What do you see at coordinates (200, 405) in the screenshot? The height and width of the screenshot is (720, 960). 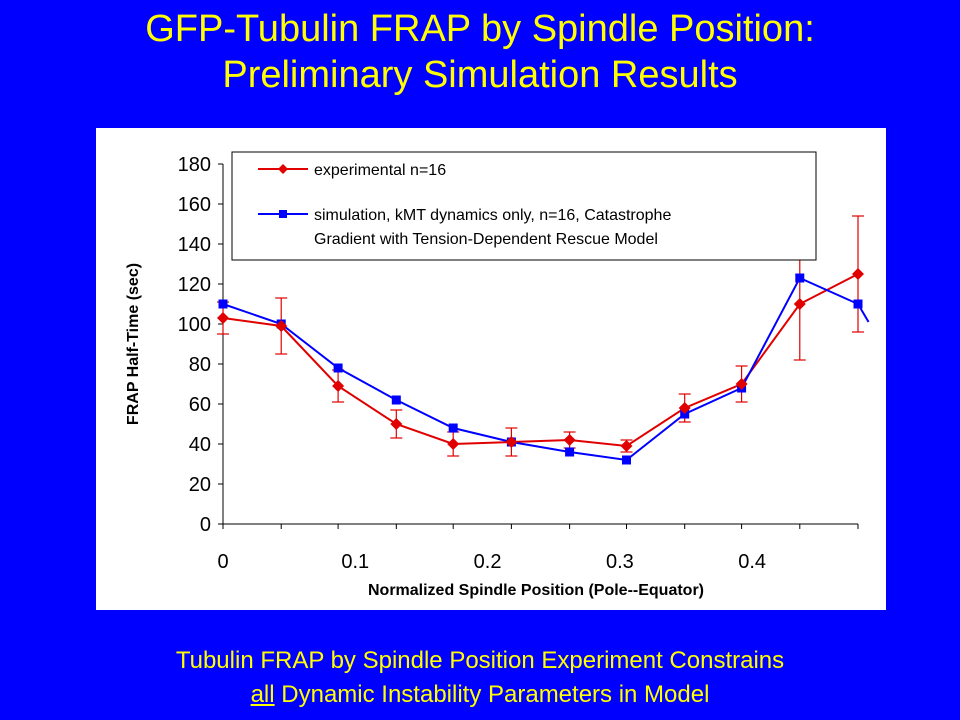 I see `y-tick-label: 60` at bounding box center [200, 405].